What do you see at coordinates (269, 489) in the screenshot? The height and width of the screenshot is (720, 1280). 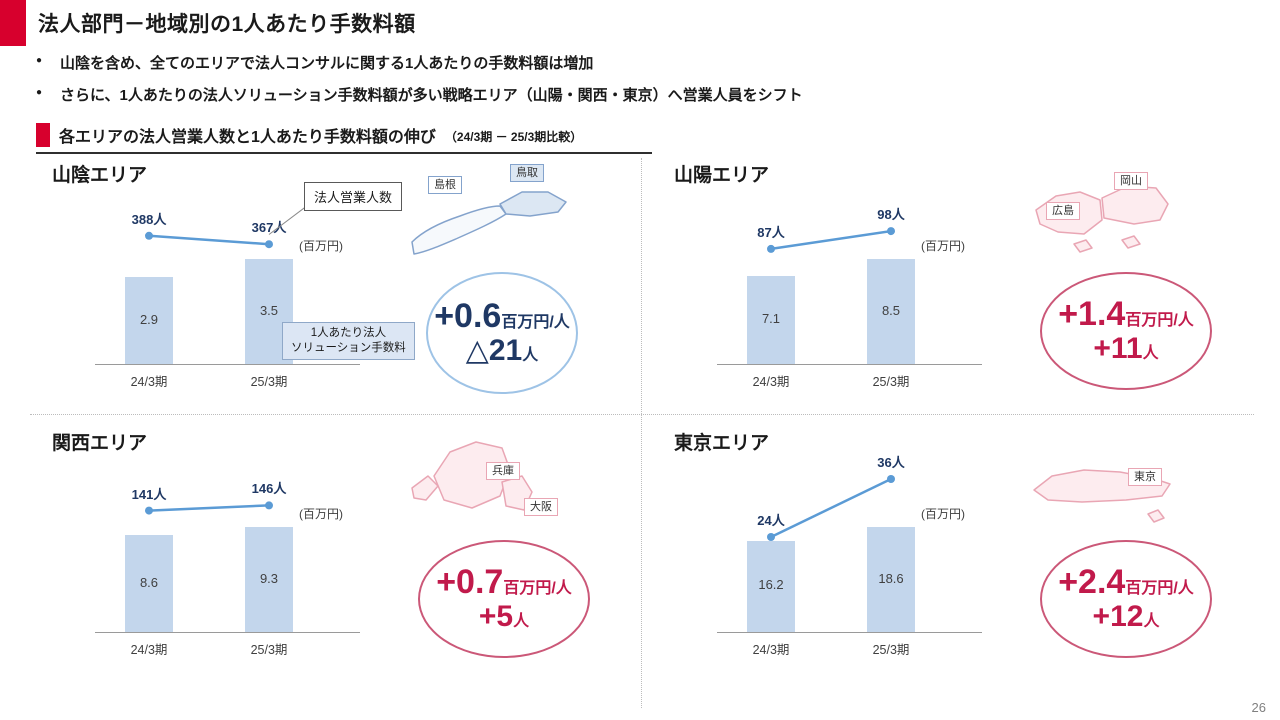 I see `staff-count-label: 146人` at bounding box center [269, 489].